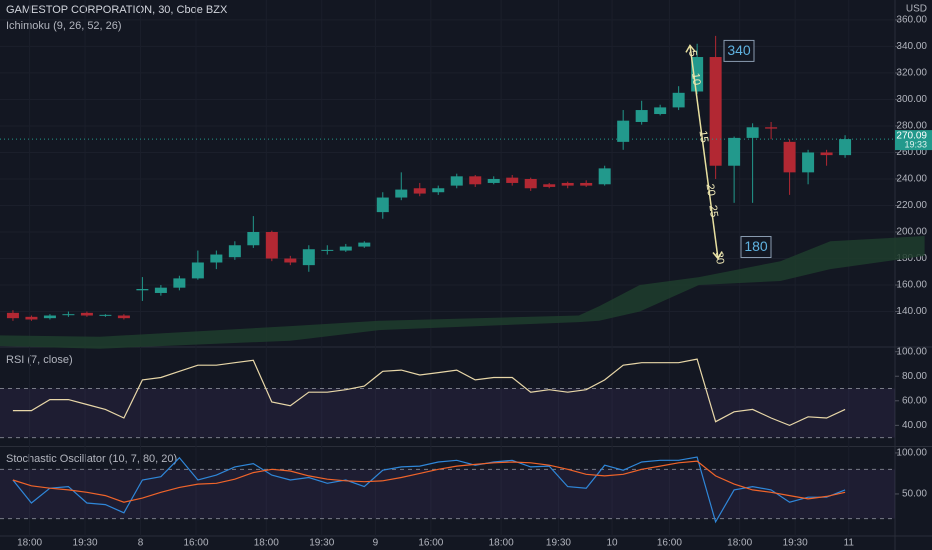 Image resolution: width=932 pixels, height=550 pixels. I want to click on chart-title: GAMESTOP CORPORATION, 30, Cboe BZX, so click(117, 10).